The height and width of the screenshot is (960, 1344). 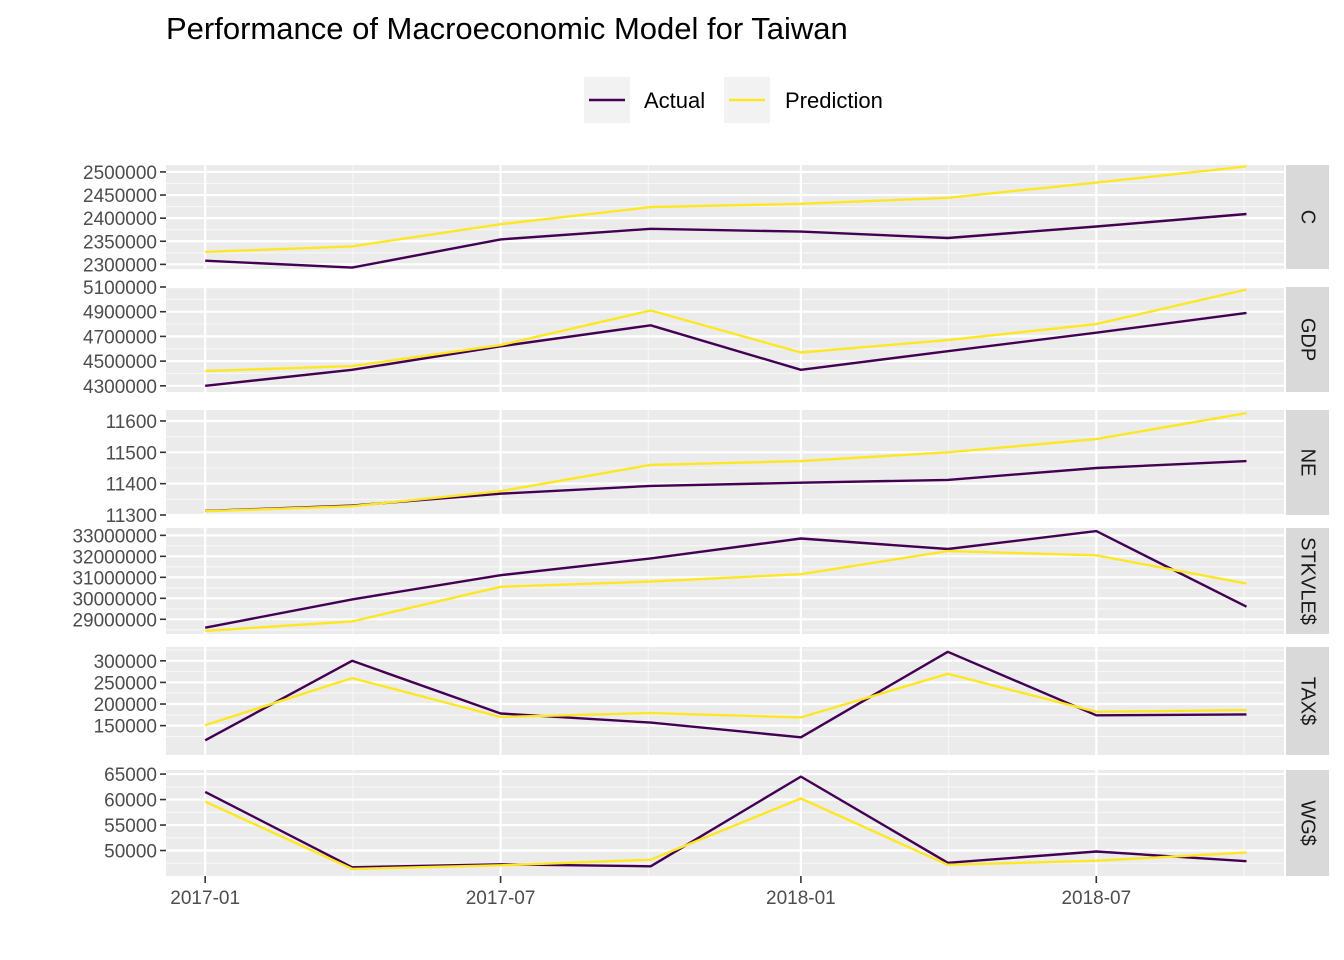 What do you see at coordinates (114, 557) in the screenshot?
I see `y-tick-label: 32000000` at bounding box center [114, 557].